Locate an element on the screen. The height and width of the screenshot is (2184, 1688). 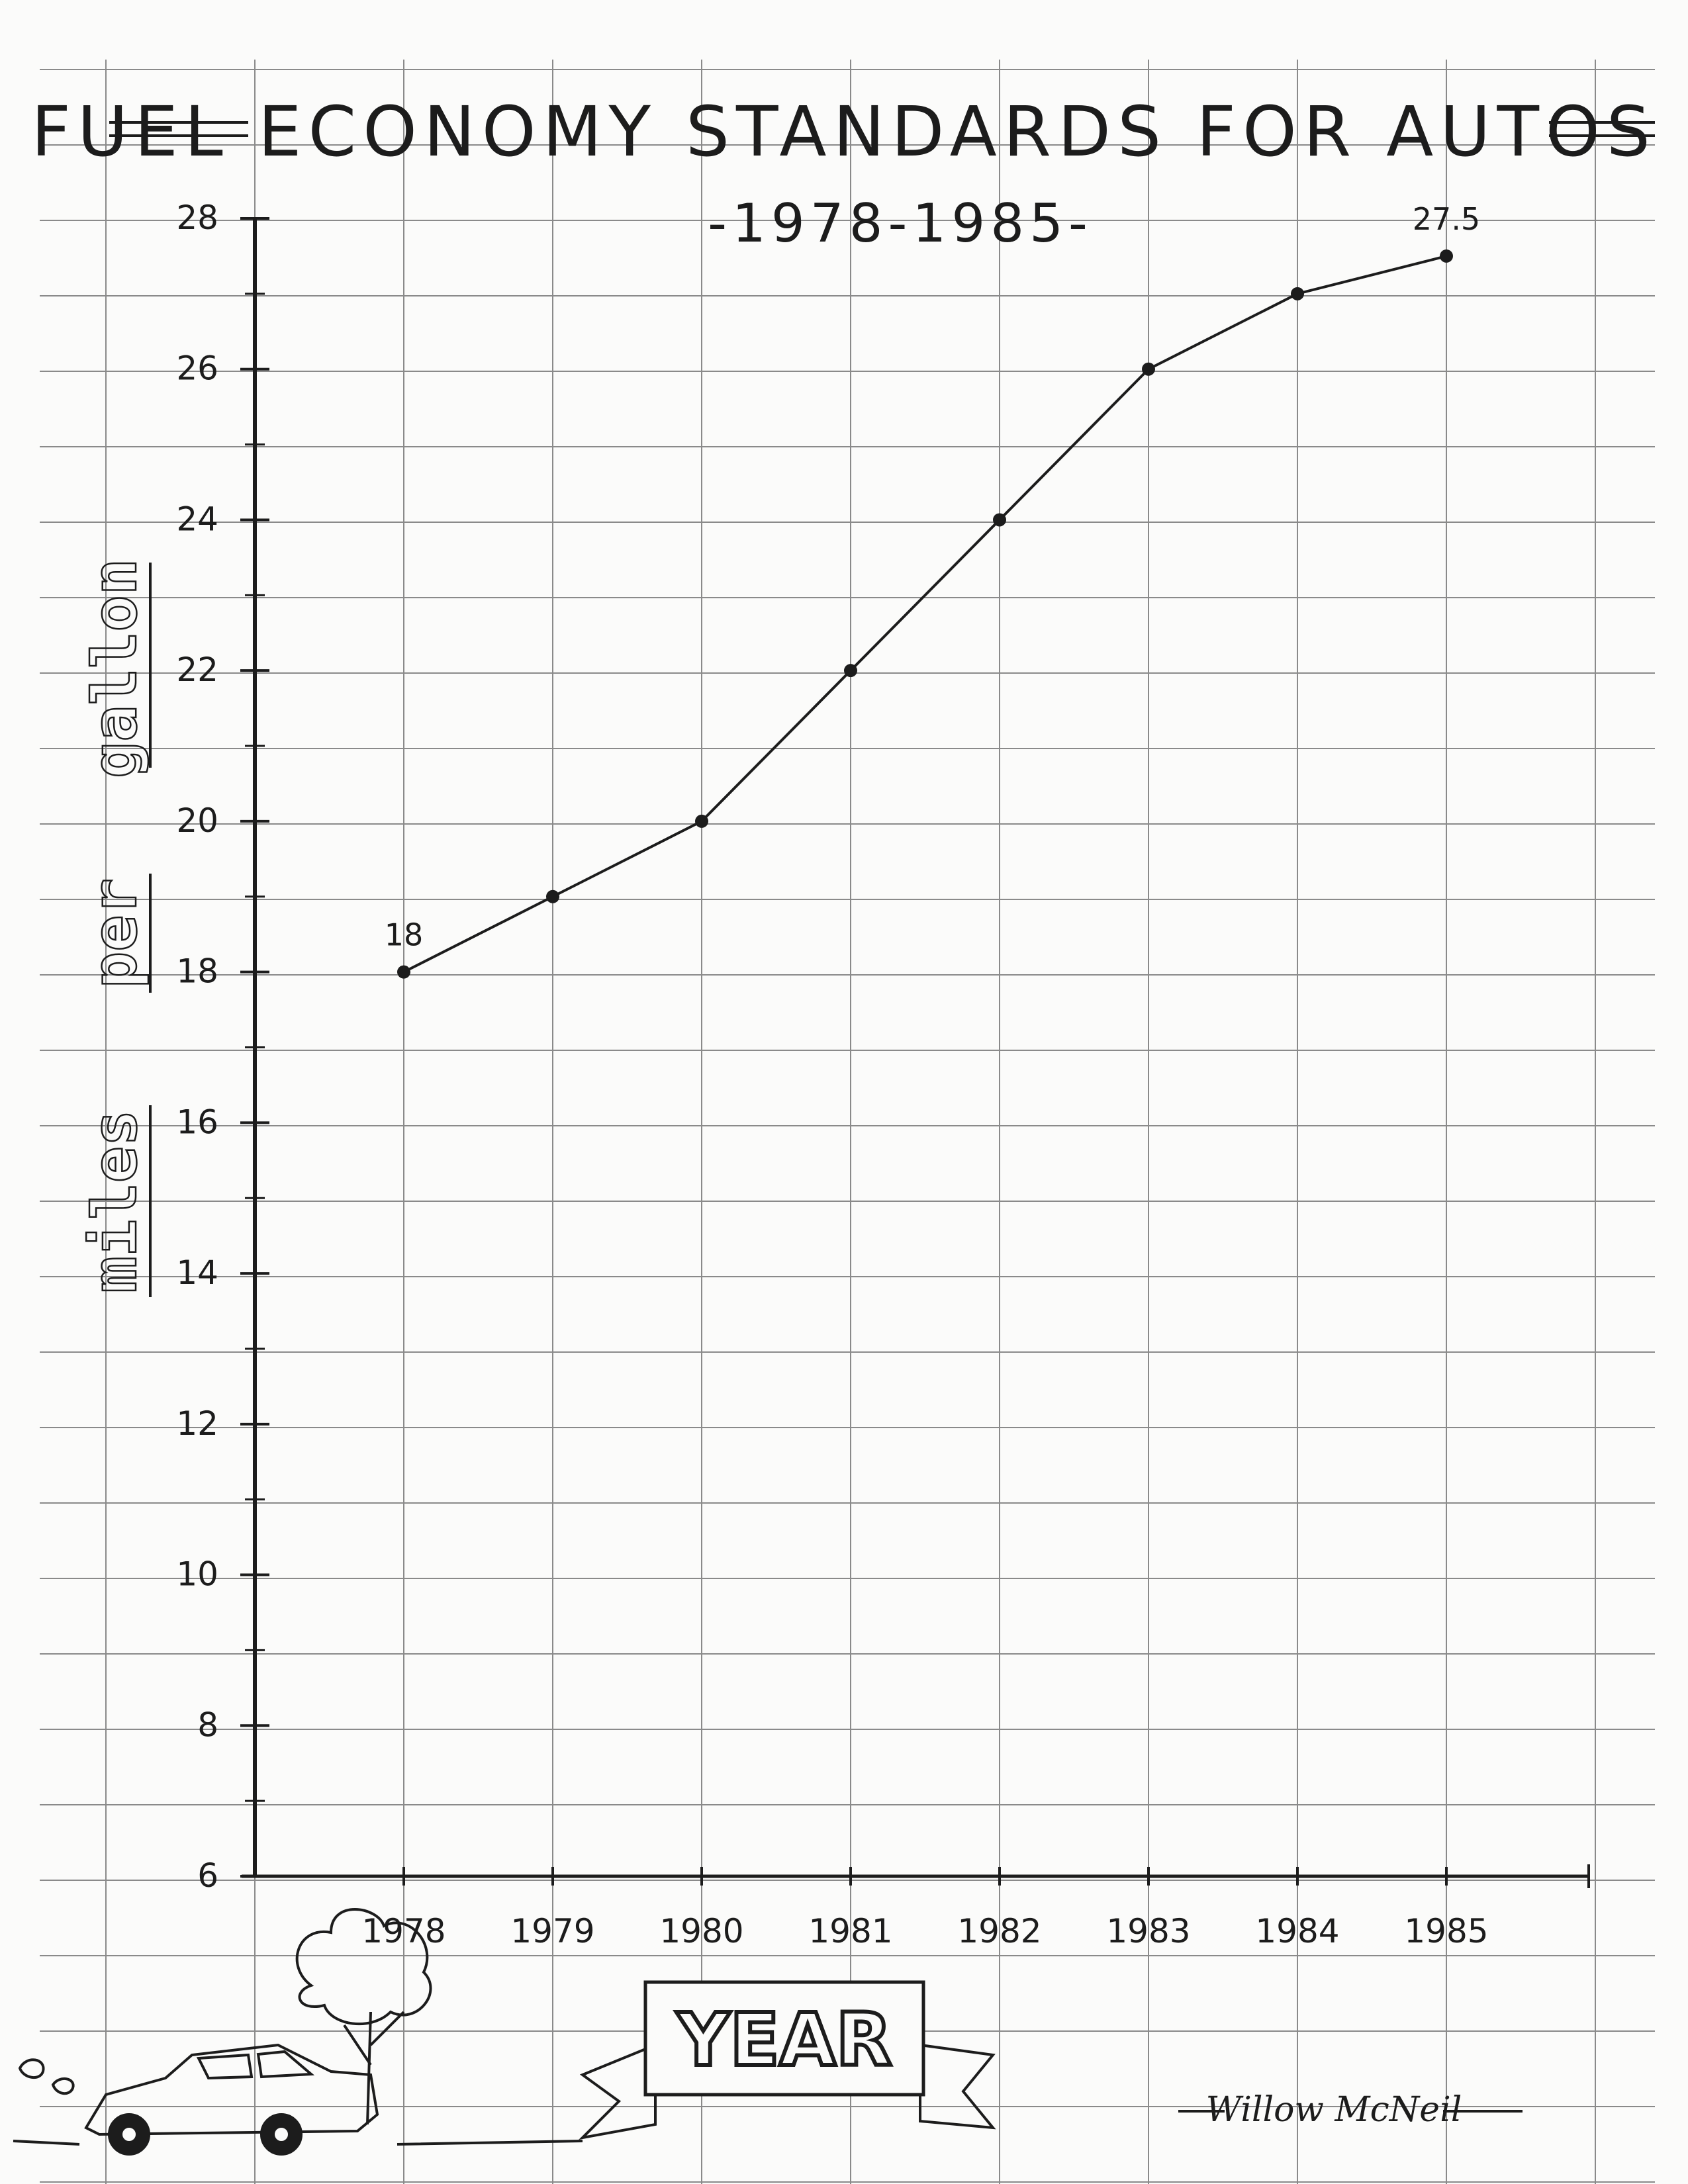
y-tick-label: 16 is located at coordinates (197, 1122).